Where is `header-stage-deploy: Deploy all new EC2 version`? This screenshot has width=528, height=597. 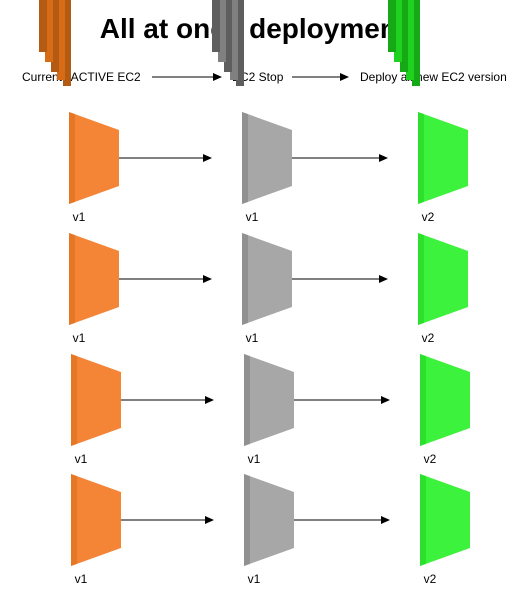 header-stage-deploy: Deploy all new EC2 version is located at coordinates (433, 77).